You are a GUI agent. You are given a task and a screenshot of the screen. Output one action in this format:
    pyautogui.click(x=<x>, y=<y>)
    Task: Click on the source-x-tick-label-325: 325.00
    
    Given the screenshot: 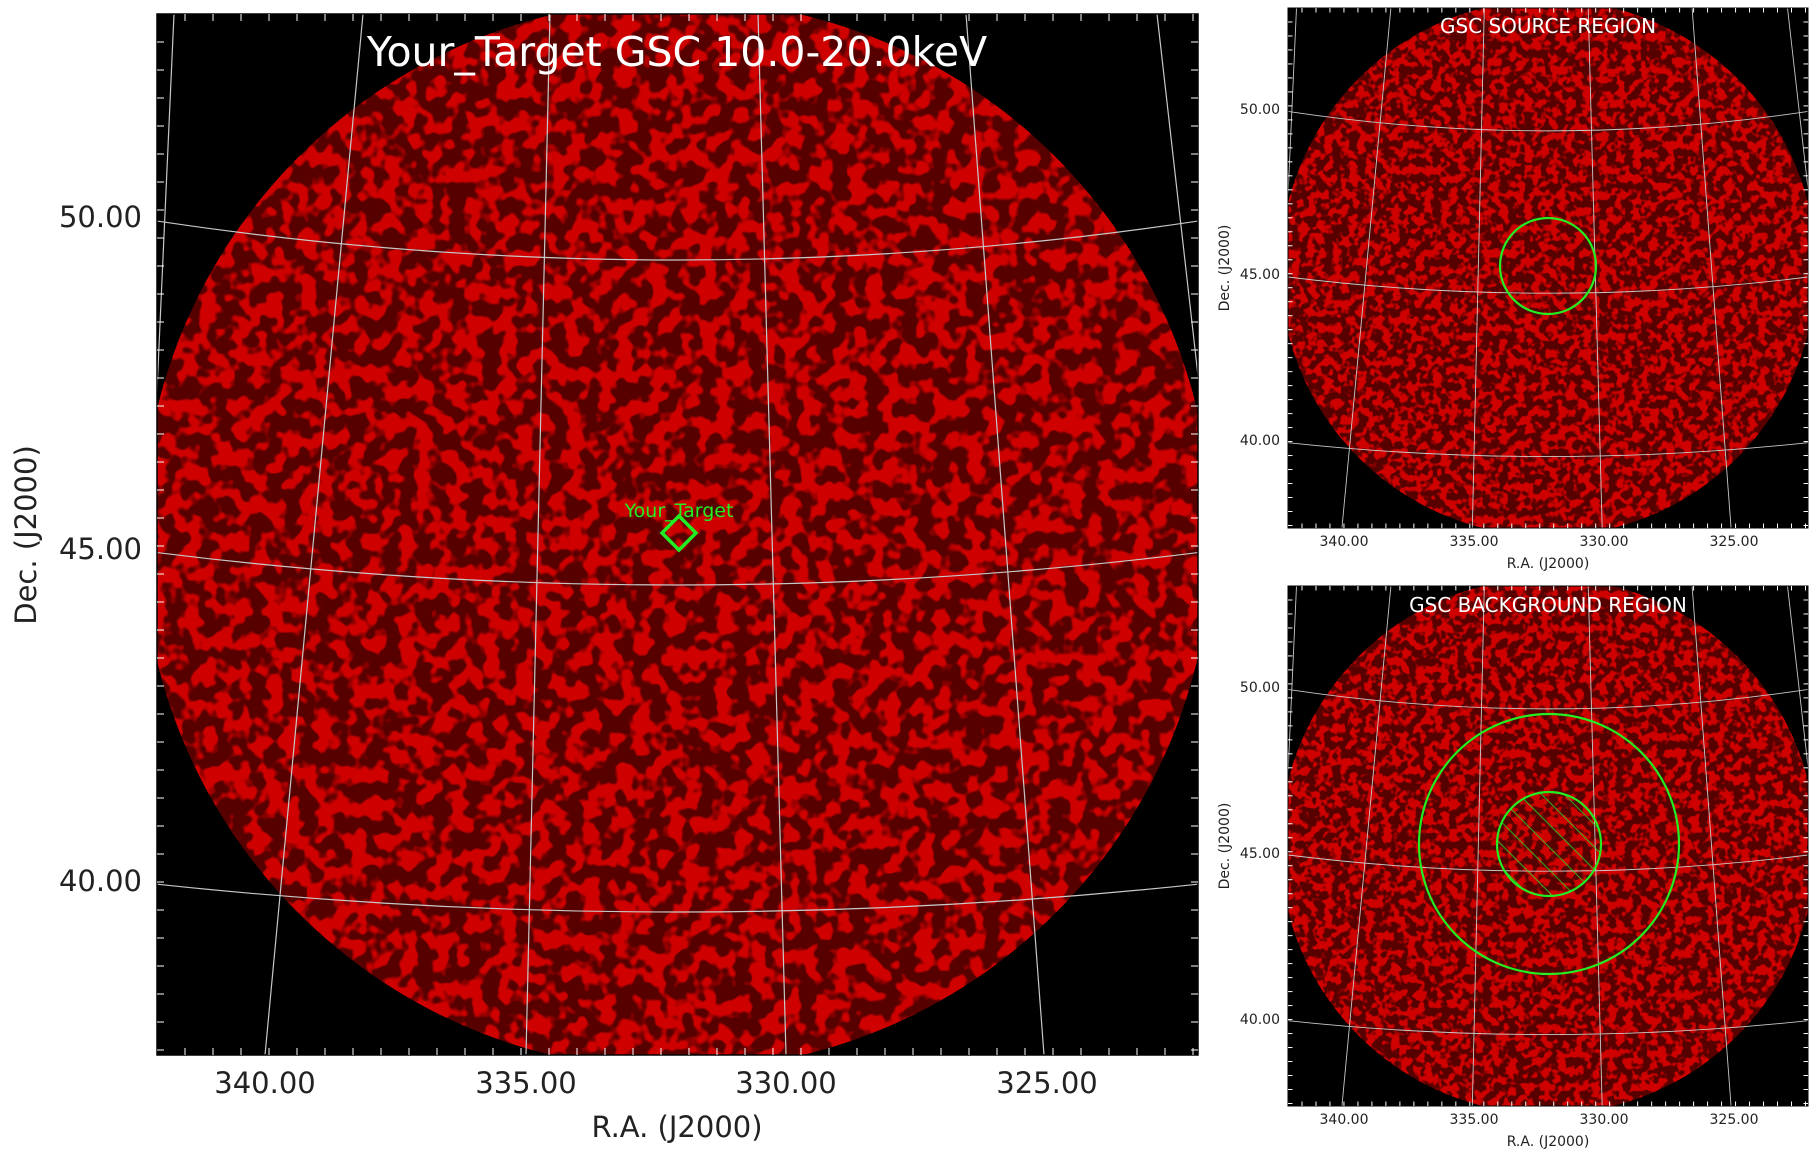 What is the action you would take?
    pyautogui.click(x=1734, y=542)
    